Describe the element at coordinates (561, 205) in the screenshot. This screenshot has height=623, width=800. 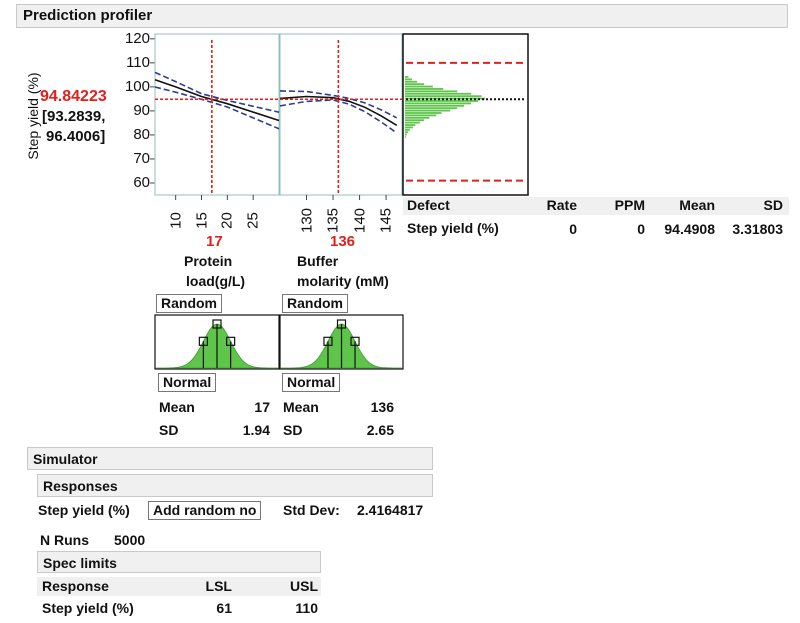
I see `defect-header-rate: Rate` at that location.